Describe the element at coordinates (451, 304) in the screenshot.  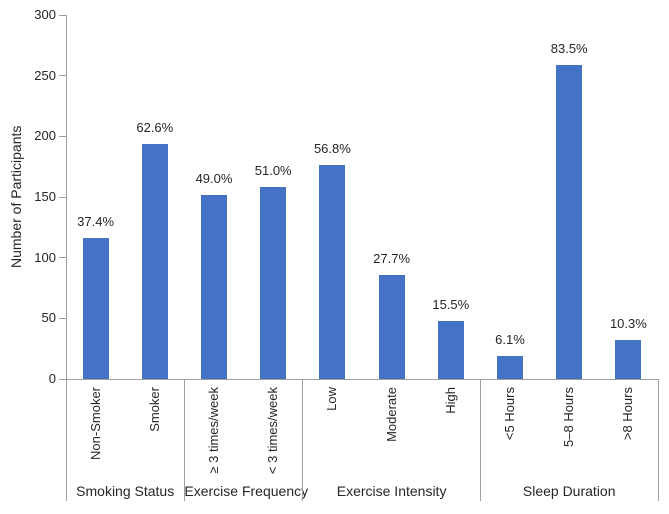
I see `bar-value-label: 15.5%` at that location.